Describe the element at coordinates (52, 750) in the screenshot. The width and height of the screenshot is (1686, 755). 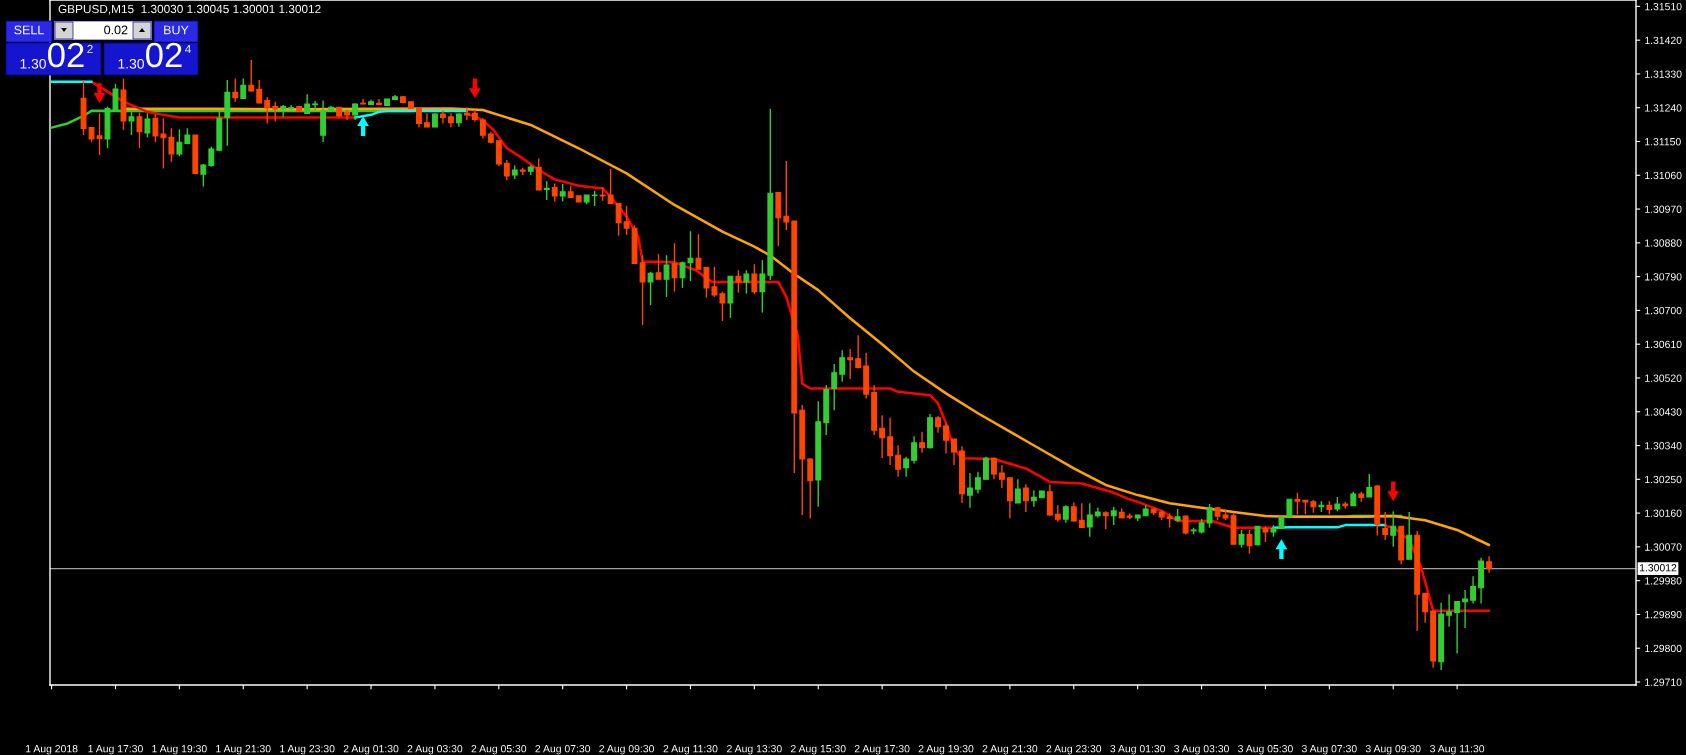
I see `x-tick-label: 1 Aug 2018` at that location.